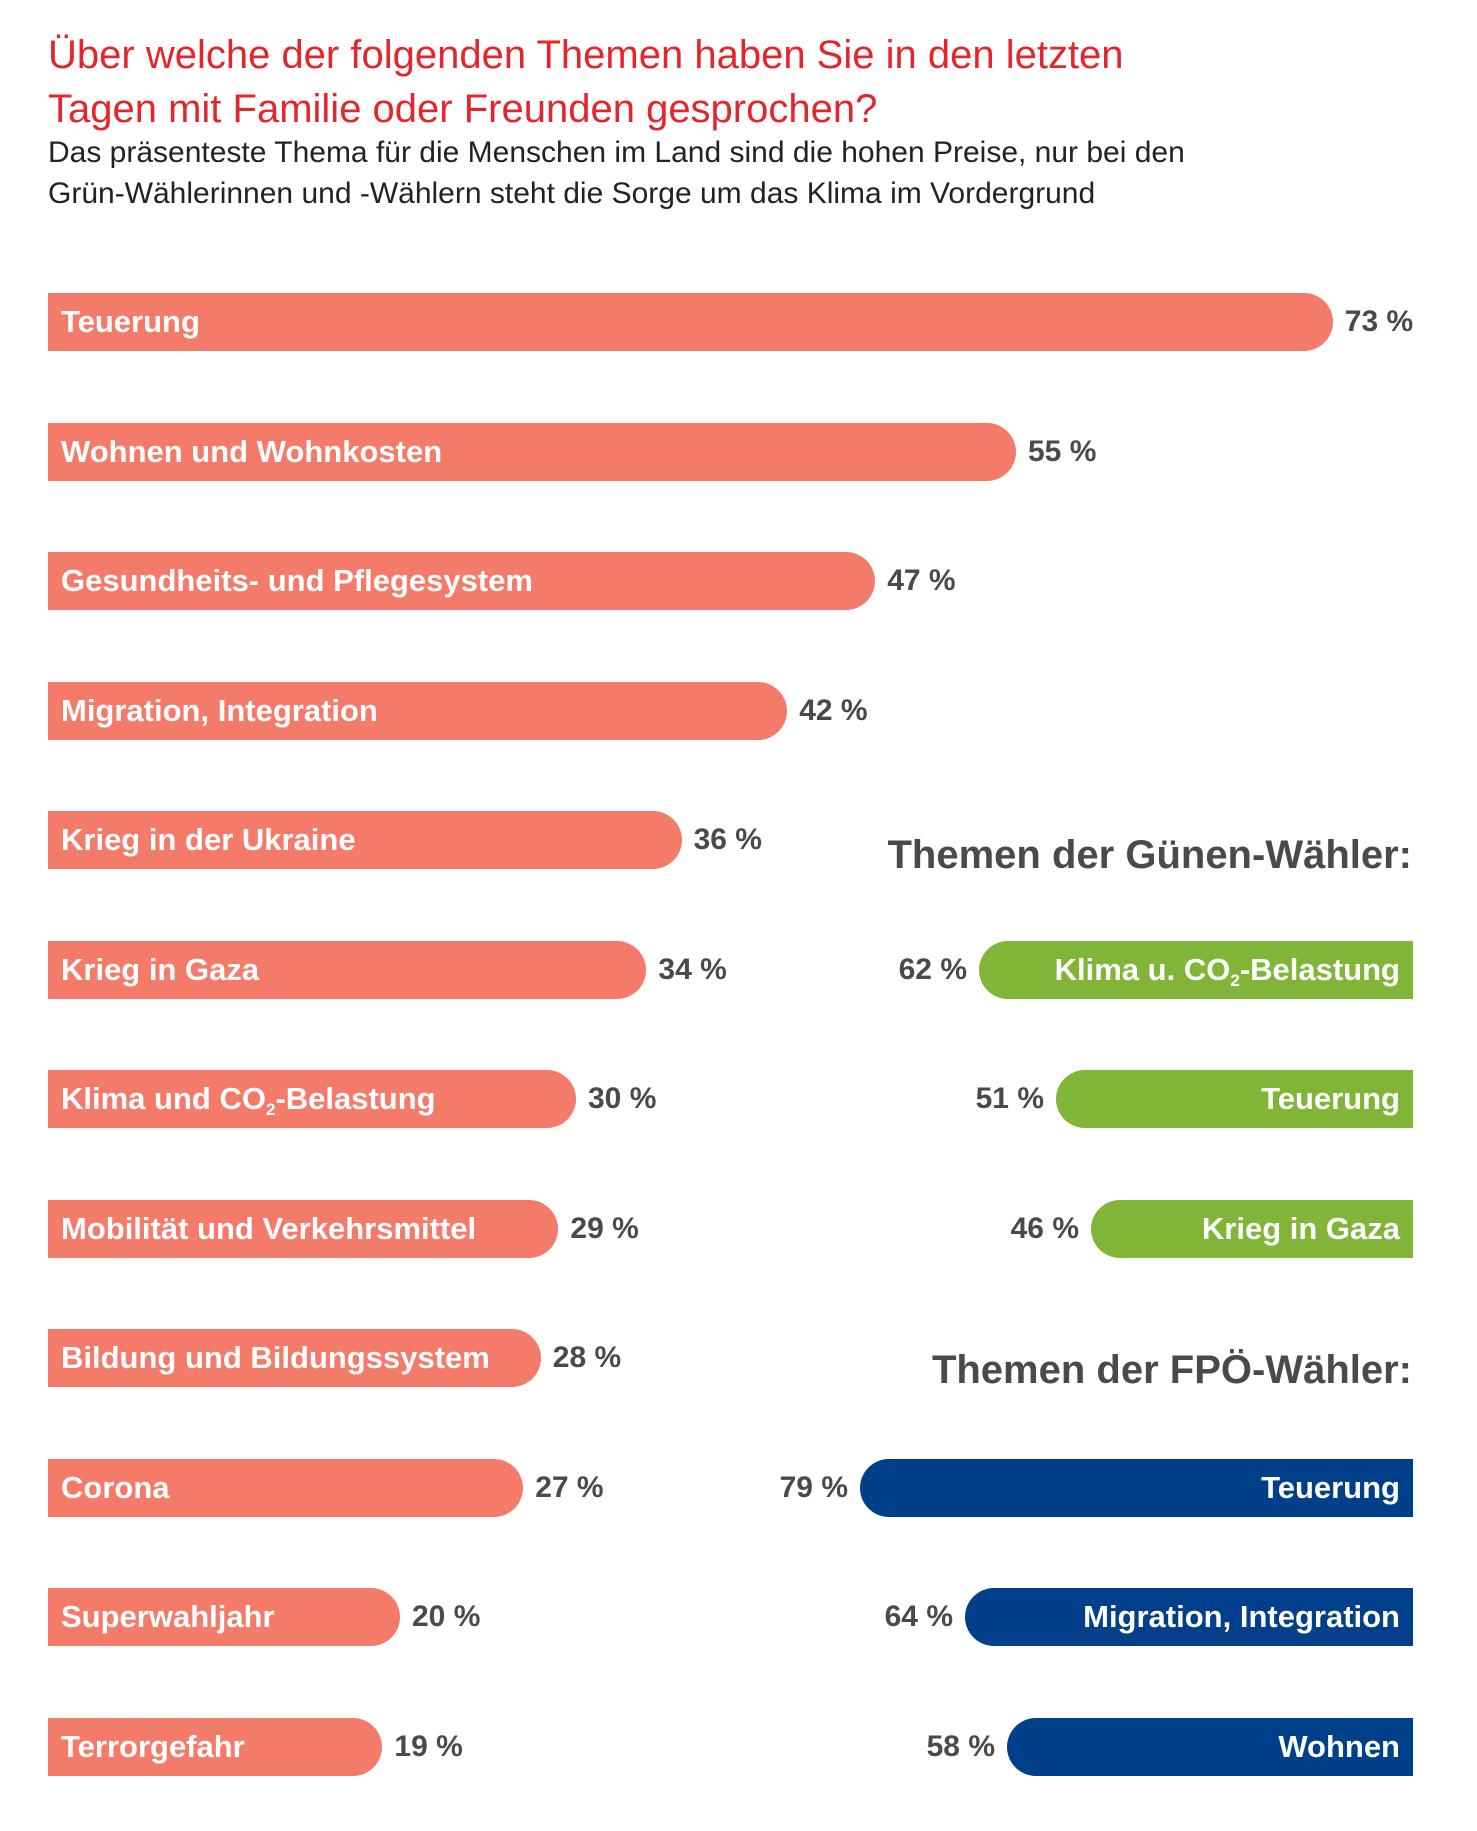  I want to click on main-bar-superwahljahr: Superwahljahr, so click(224, 1617).